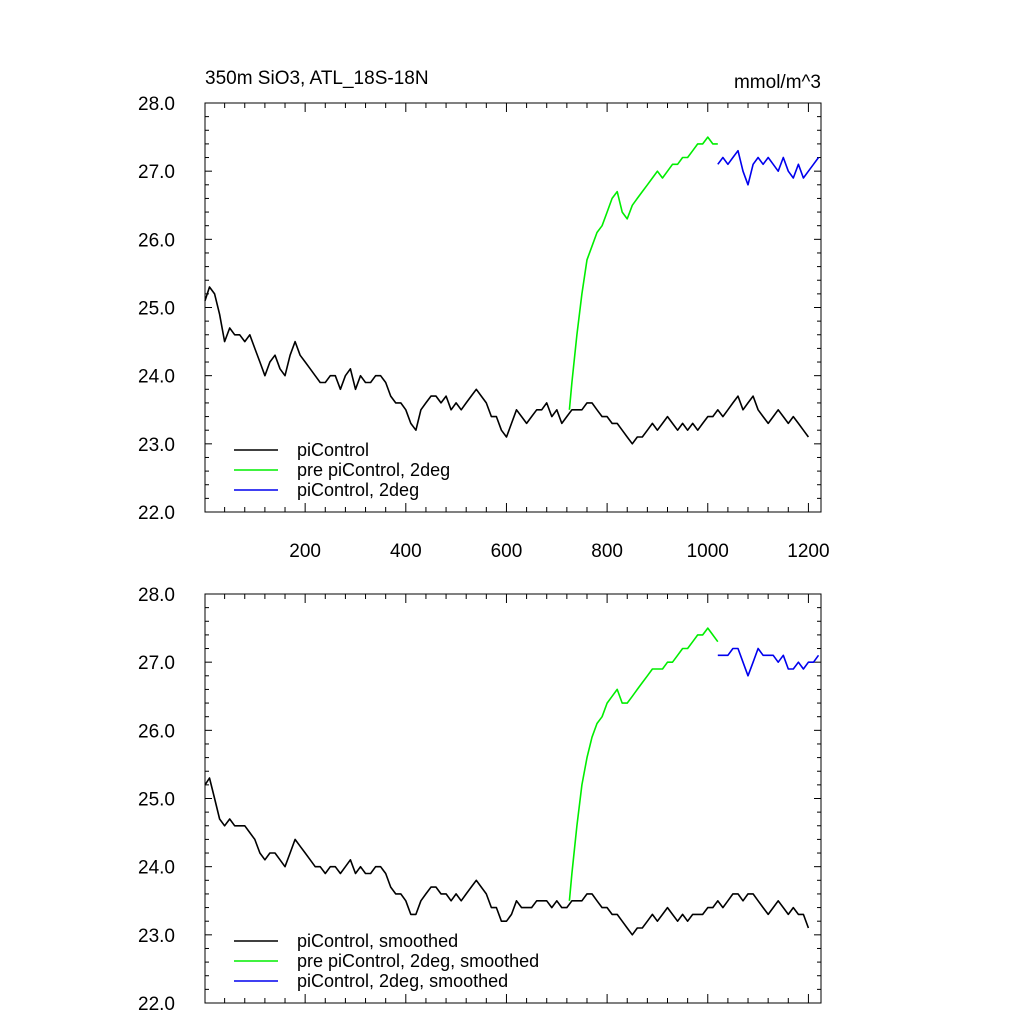 This screenshot has width=1024, height=1024. Describe the element at coordinates (305, 551) in the screenshot. I see `x-tick-label: 200` at that location.